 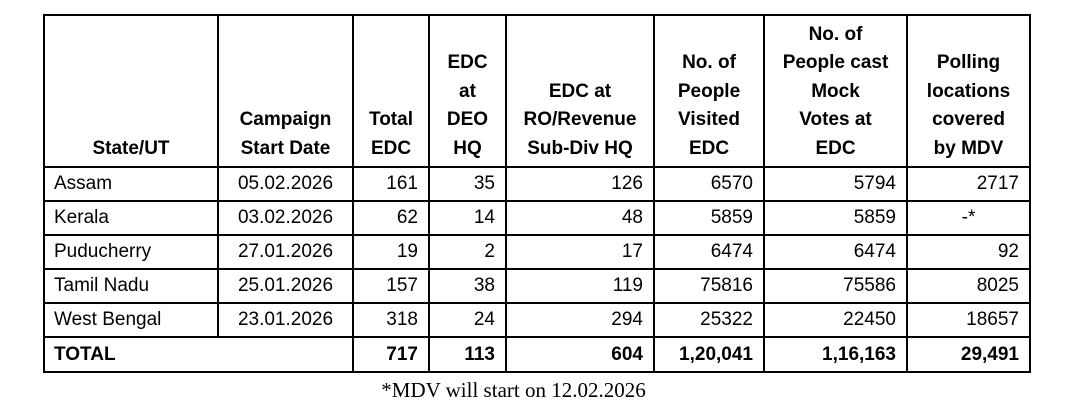 What do you see at coordinates (391, 218) in the screenshot?
I see `cell-total-edc: 62` at bounding box center [391, 218].